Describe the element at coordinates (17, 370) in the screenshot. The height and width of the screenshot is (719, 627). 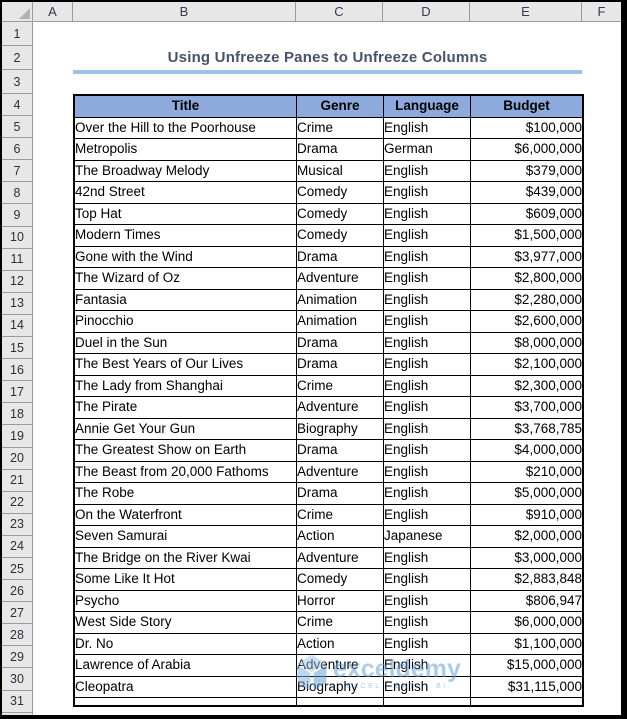
I see `row-header: 16` at that location.